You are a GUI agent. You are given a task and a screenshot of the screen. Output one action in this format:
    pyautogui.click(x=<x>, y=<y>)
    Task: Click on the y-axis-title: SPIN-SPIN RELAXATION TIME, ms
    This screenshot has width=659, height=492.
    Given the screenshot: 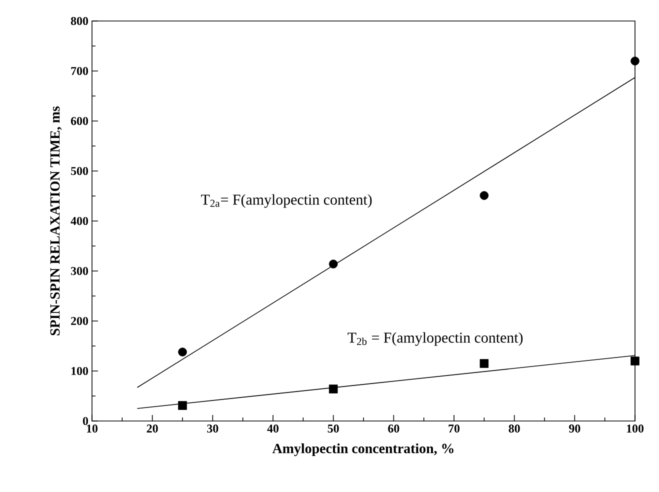 What is the action you would take?
    pyautogui.click(x=56, y=221)
    